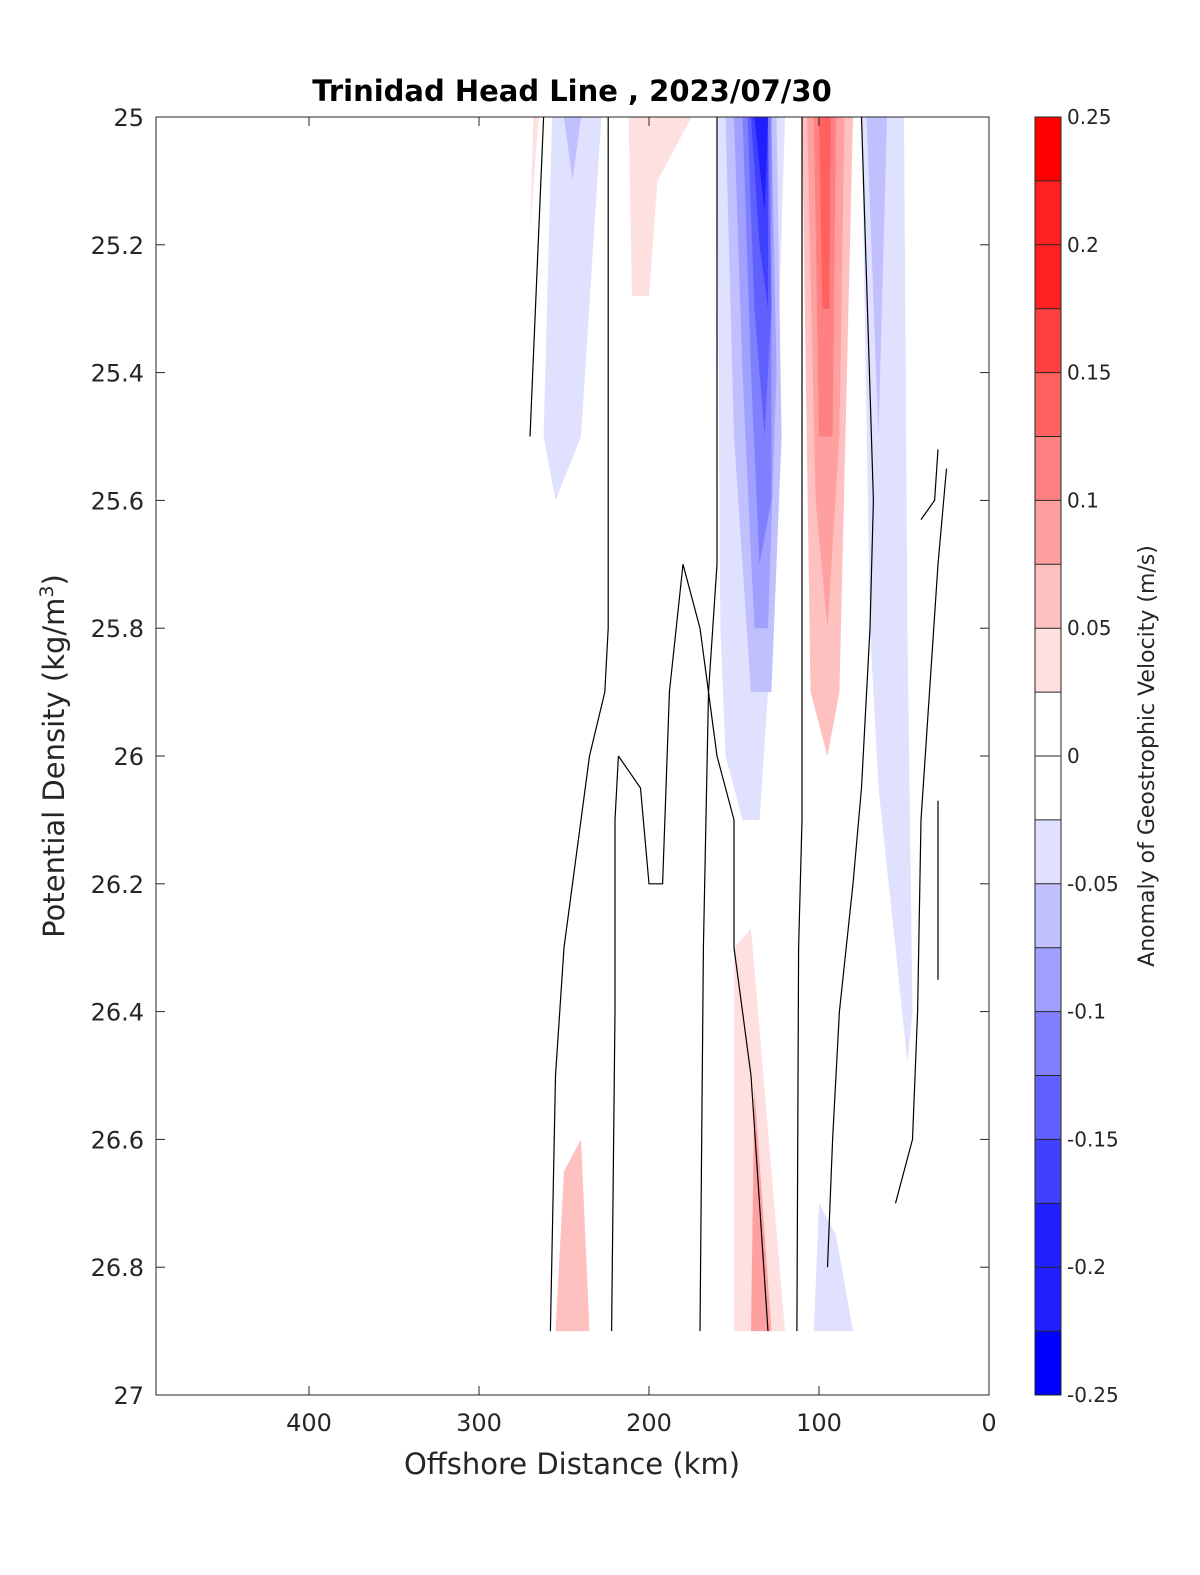 The height and width of the screenshot is (1575, 1200). What do you see at coordinates (117, 246) in the screenshot?
I see `y-tick-label-1: 25.2` at bounding box center [117, 246].